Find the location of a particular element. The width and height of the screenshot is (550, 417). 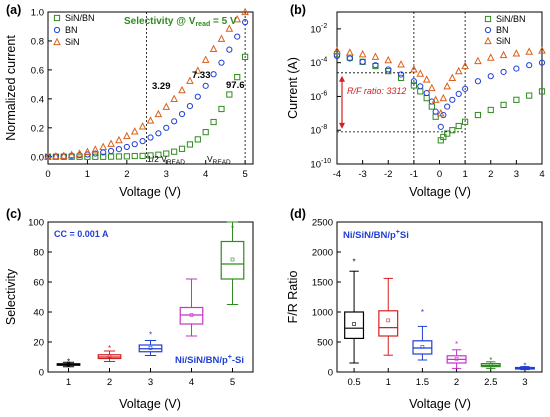

y-tick-exponent: -8 is located at coordinates (324, 127).